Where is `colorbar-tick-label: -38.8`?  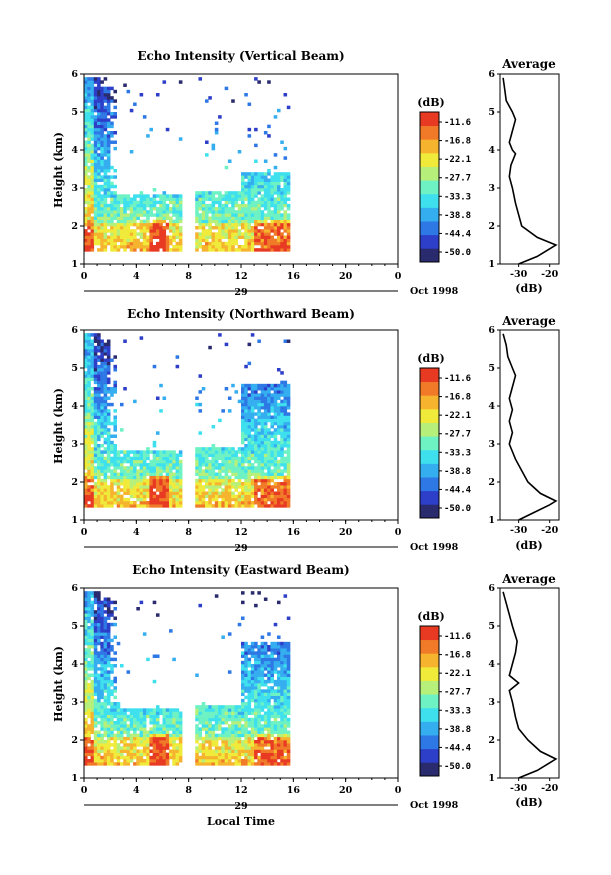 colorbar-tick-label: -38.8 is located at coordinates (457, 216).